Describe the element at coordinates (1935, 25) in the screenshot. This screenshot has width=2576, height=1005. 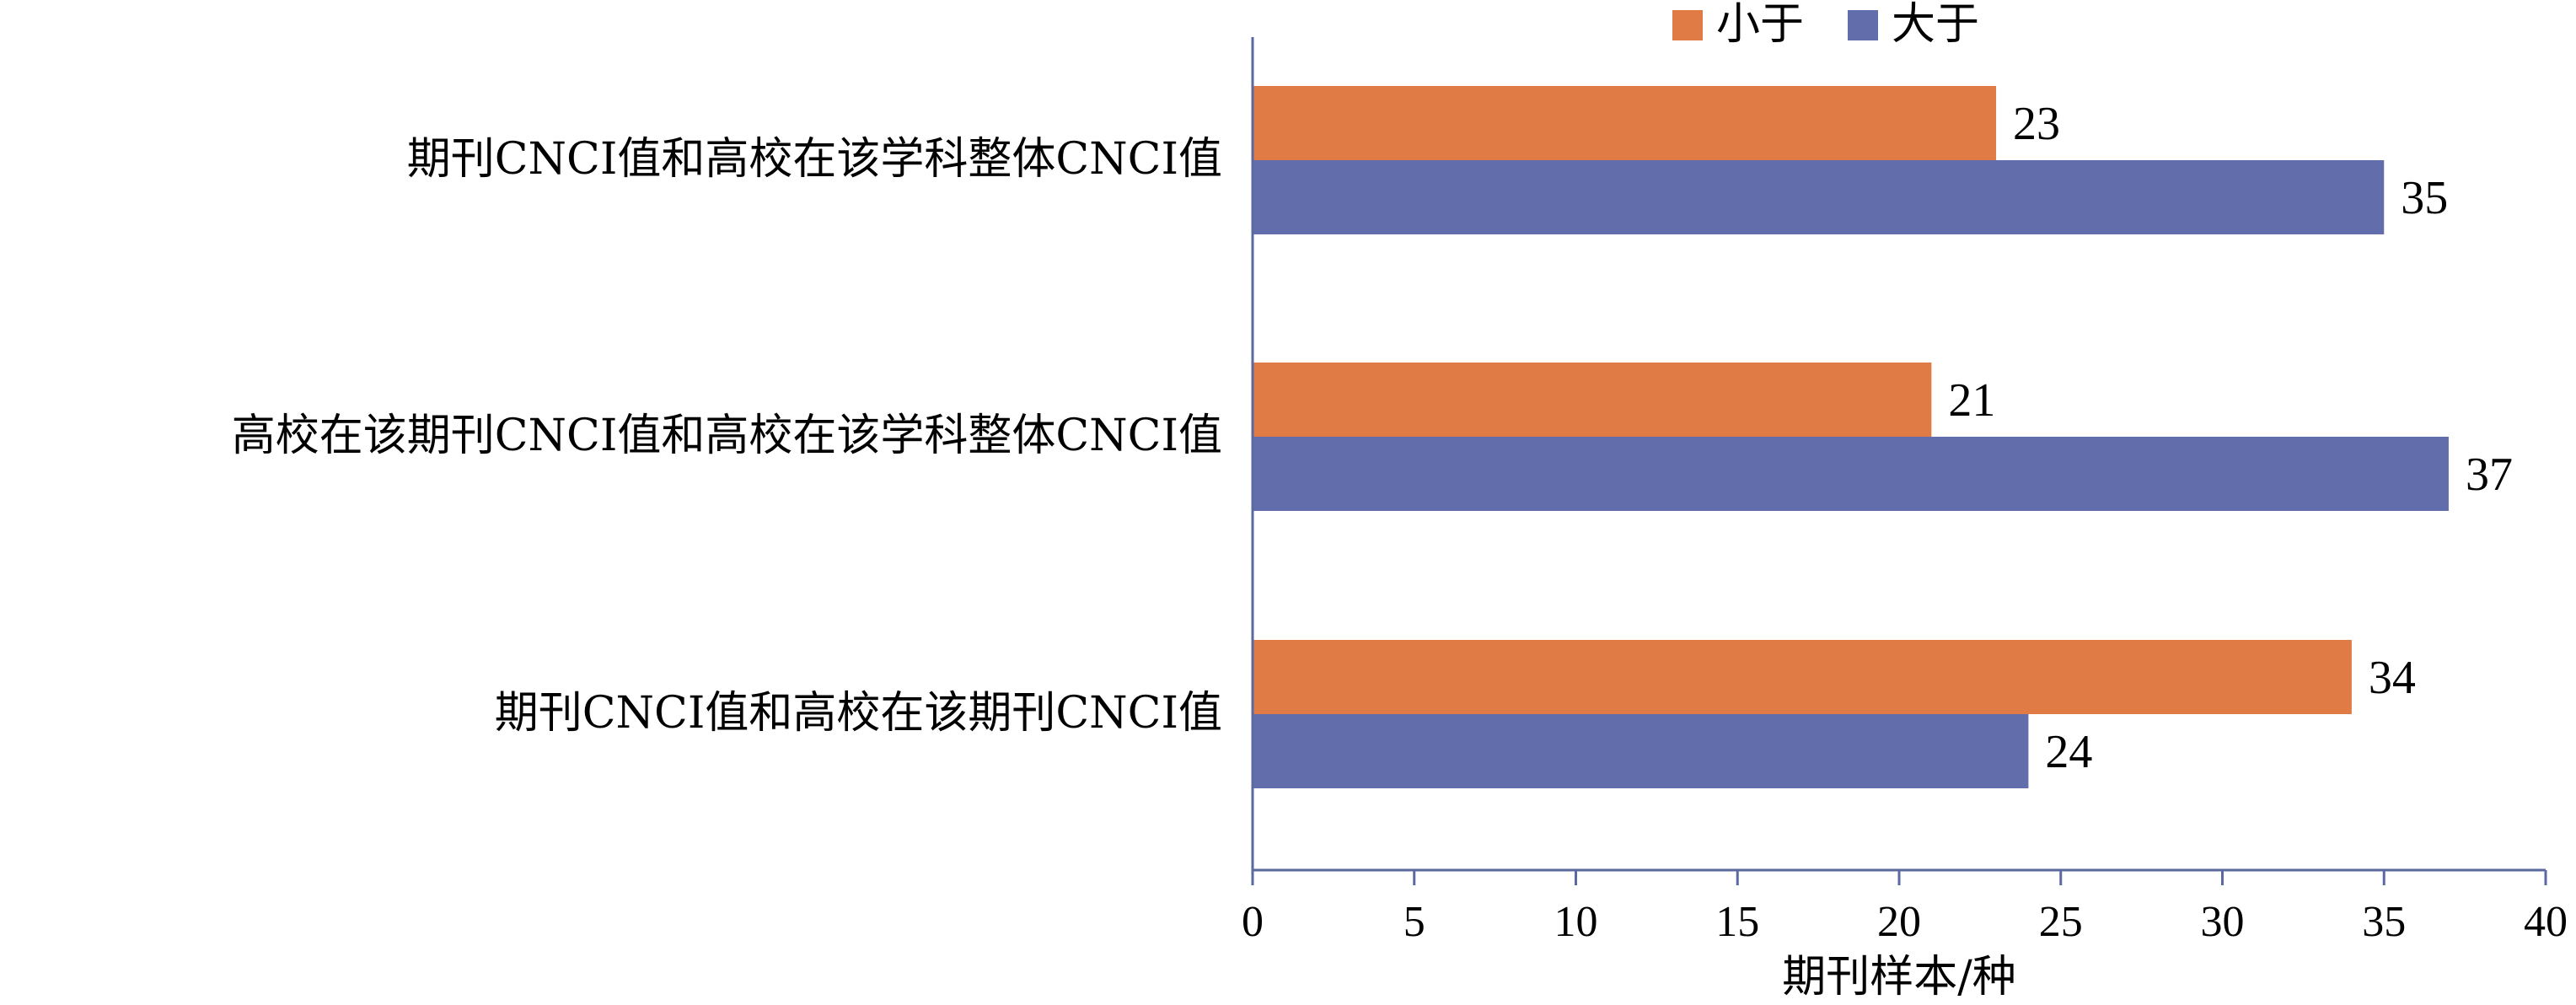
I see `legend-label-2: 大于` at that location.